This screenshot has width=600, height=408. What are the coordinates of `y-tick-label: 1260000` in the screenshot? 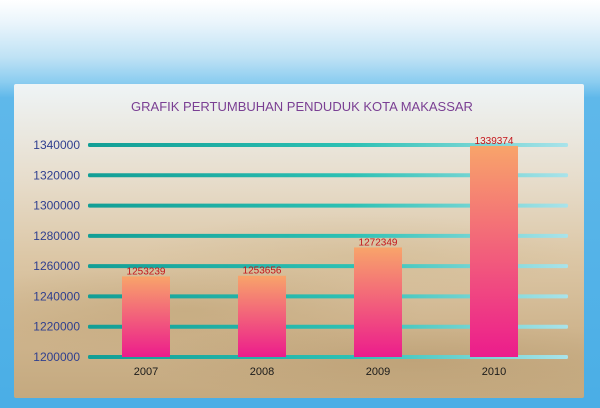 It's located at (56, 266).